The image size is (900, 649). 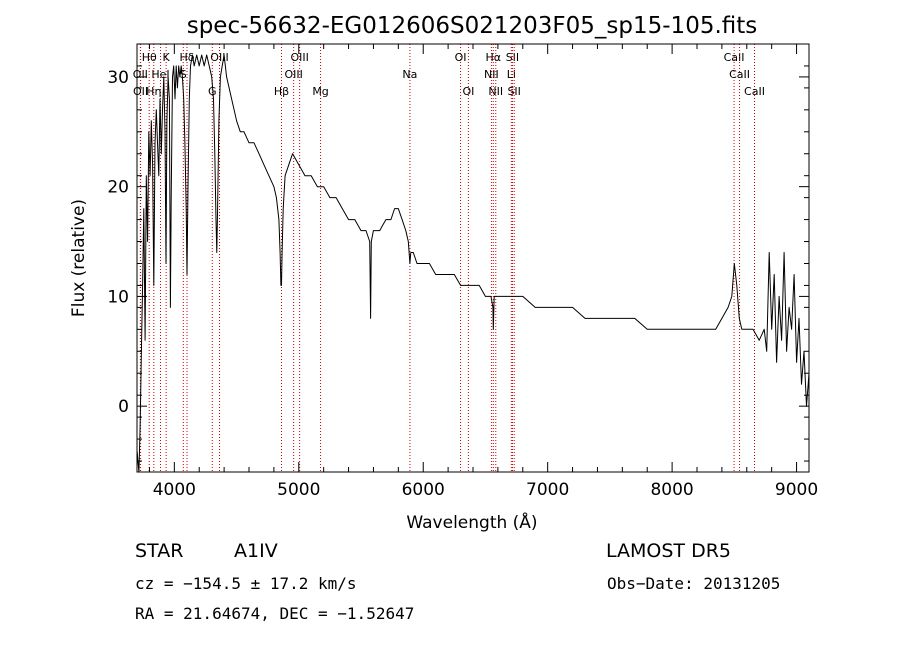 What do you see at coordinates (159, 551) in the screenshot?
I see `object-class: STAR` at bounding box center [159, 551].